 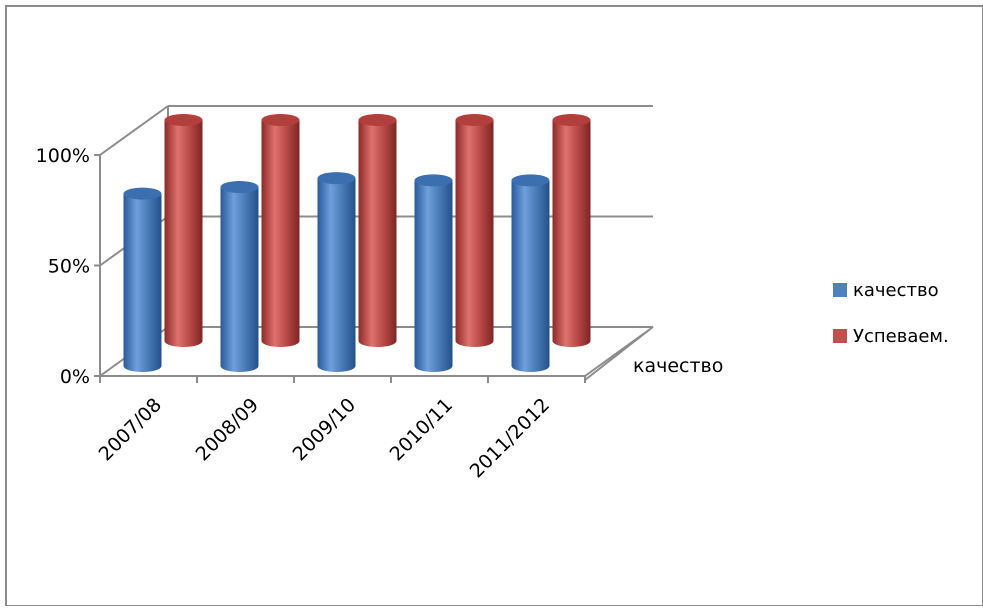 I want to click on bar-quality-4-body, so click(x=530, y=276).